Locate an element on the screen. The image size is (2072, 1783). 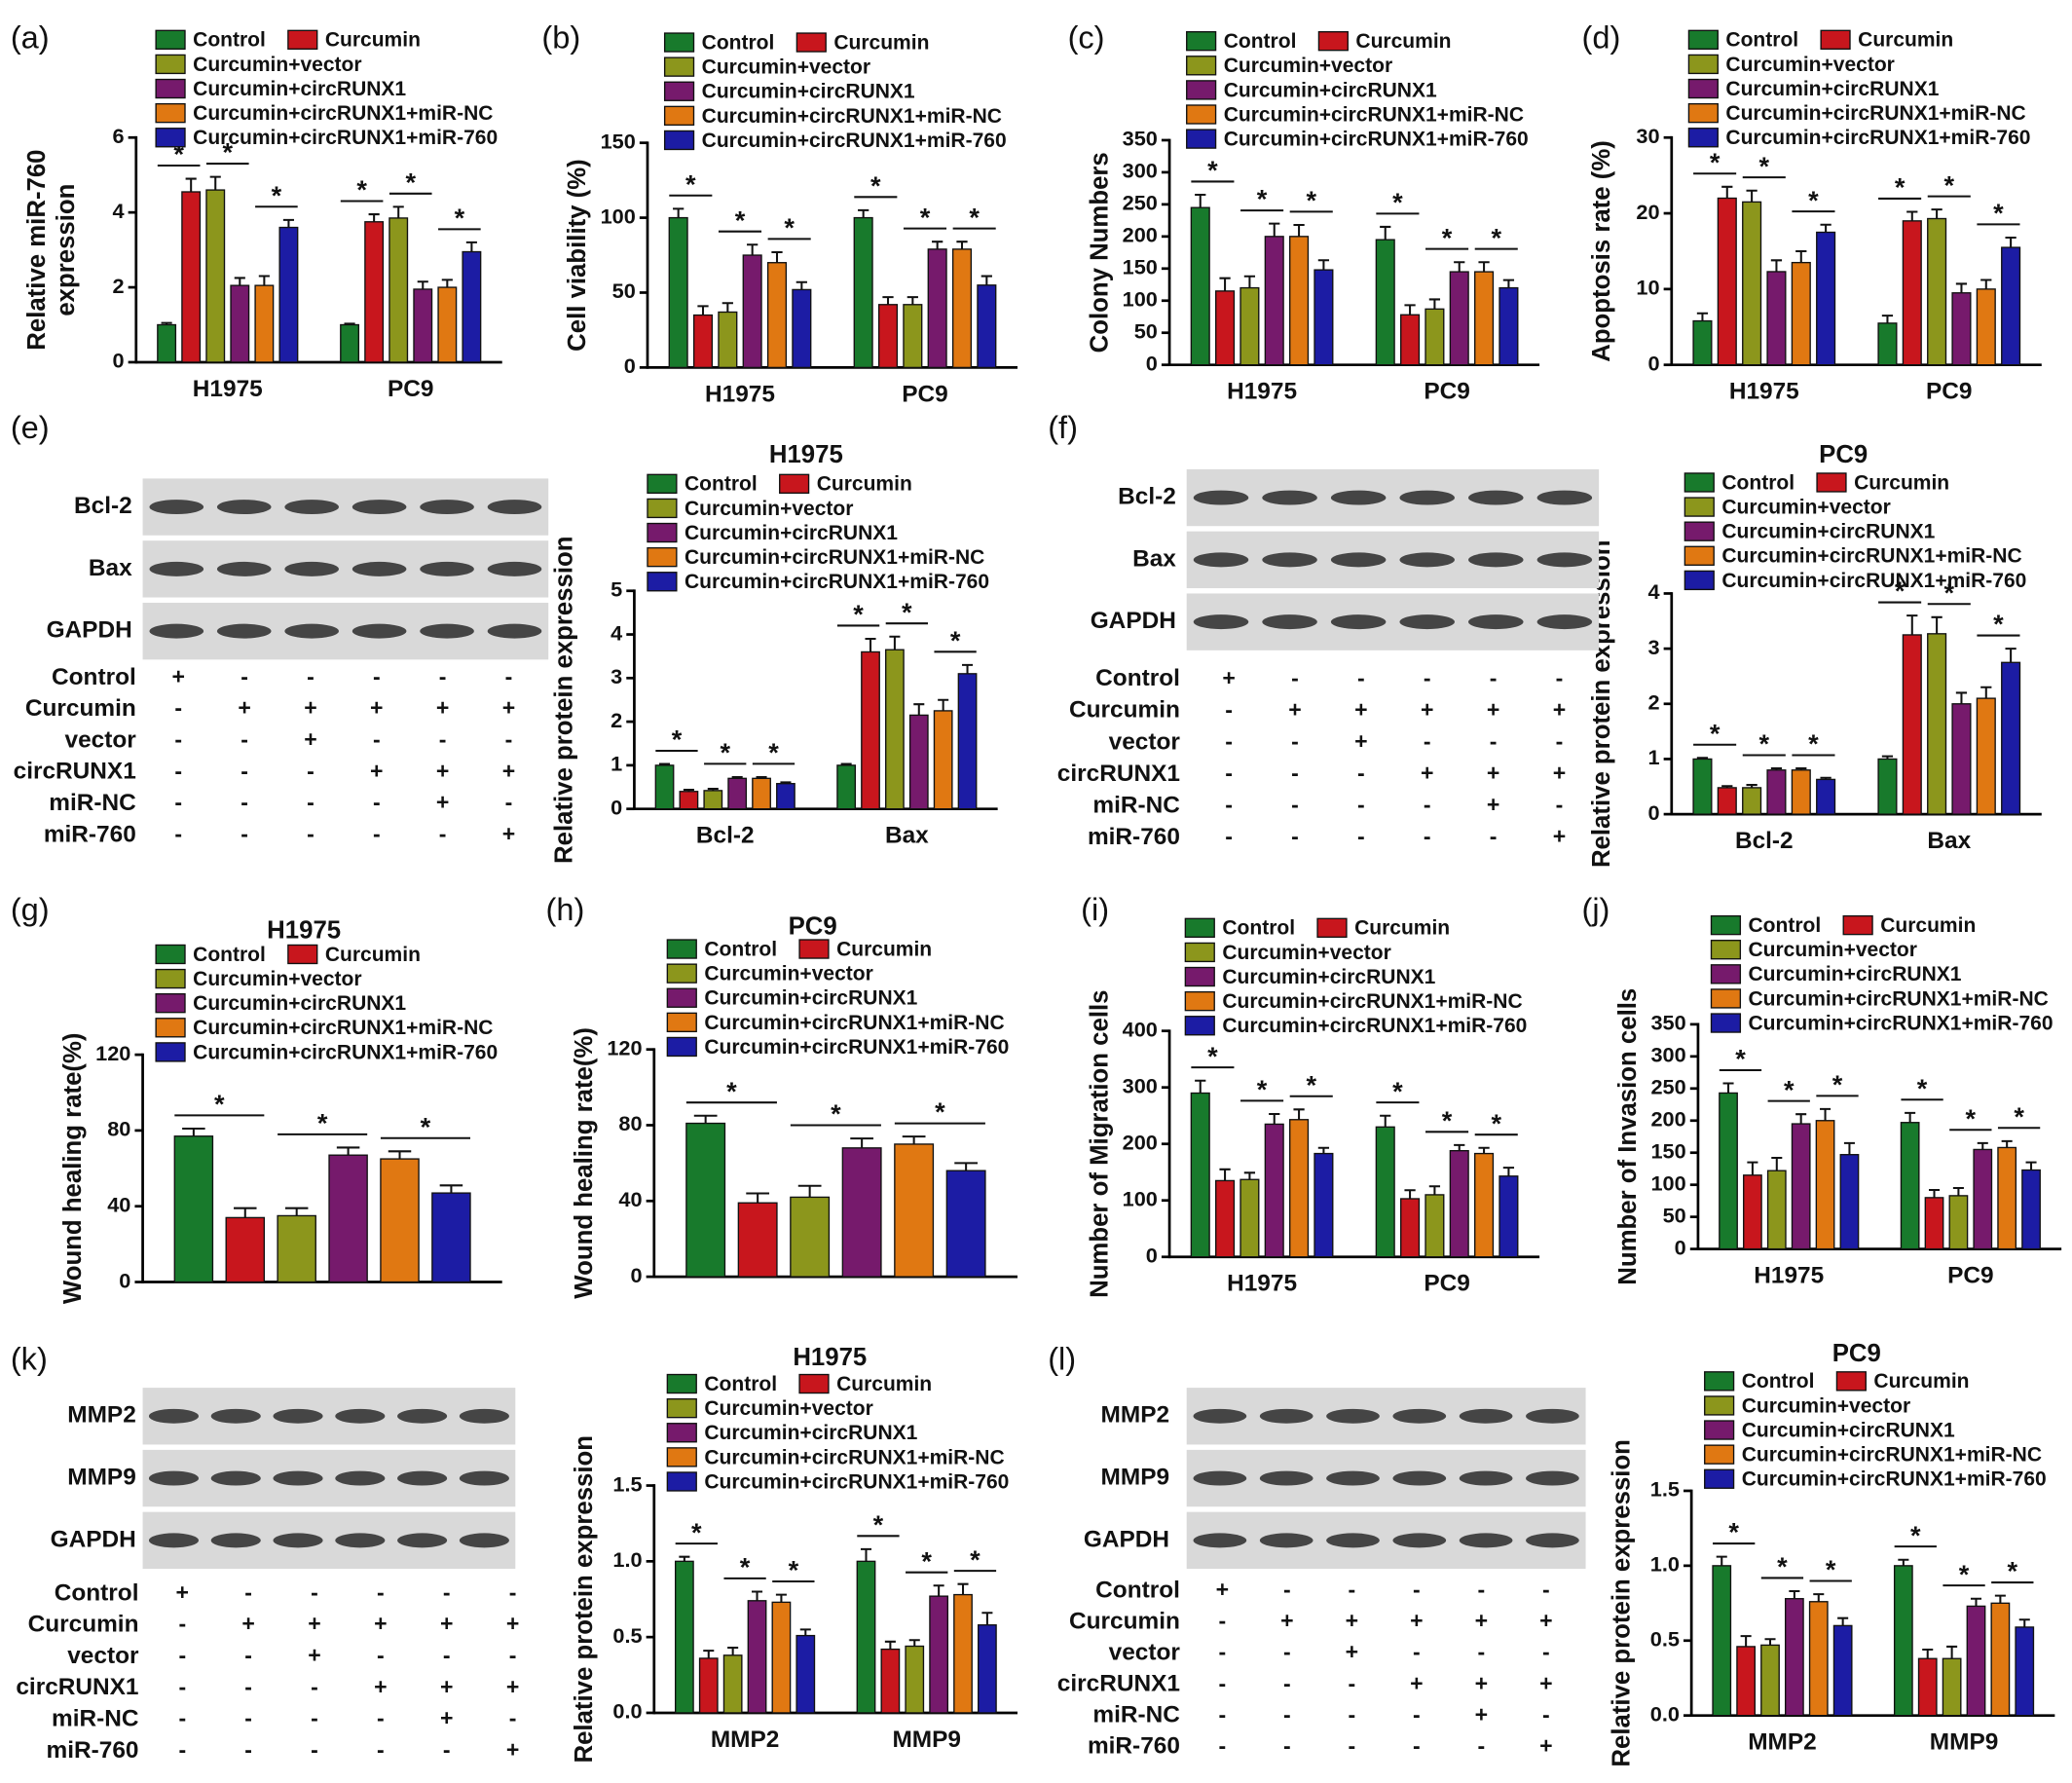
chart-title: PC9 is located at coordinates (1856, 1353).